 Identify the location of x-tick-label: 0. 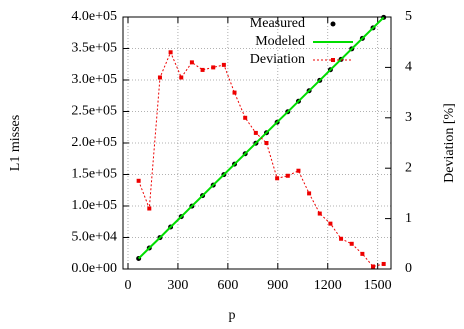
(127, 285).